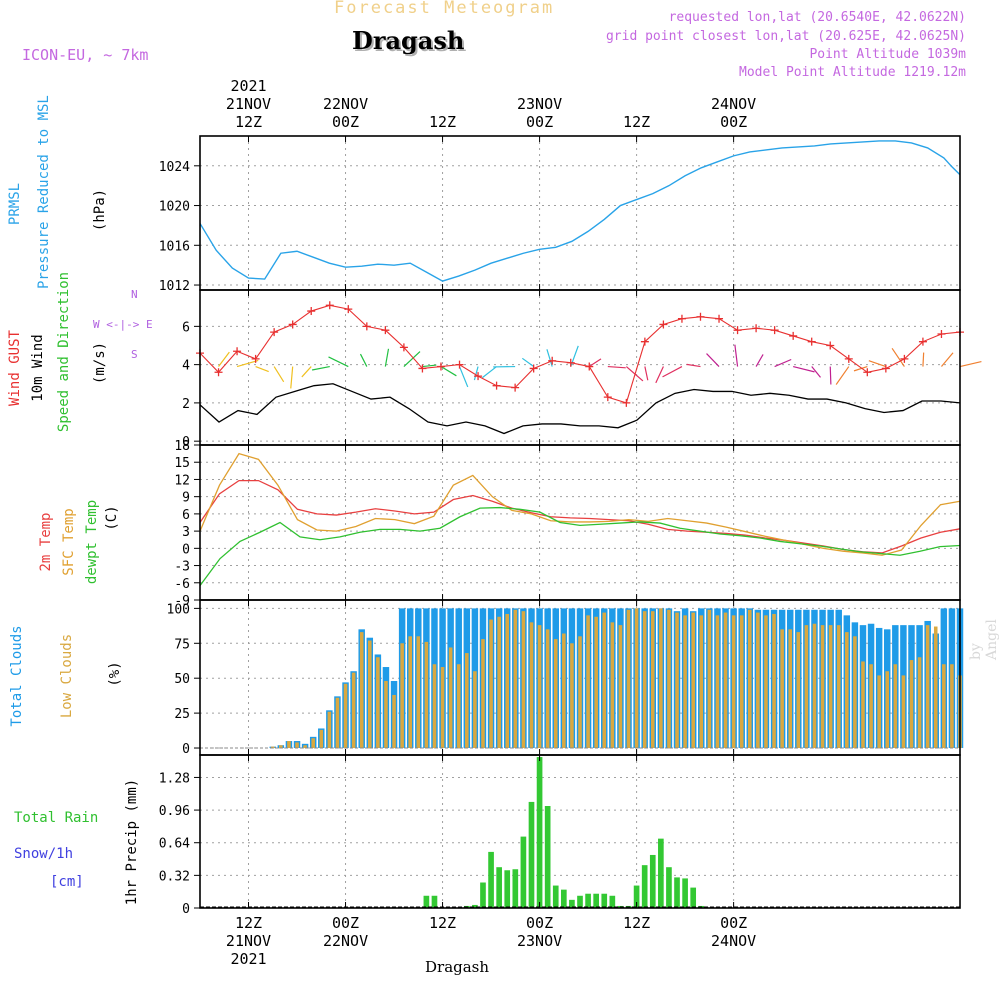  I want to click on top-axis-hour: 12Z, so click(636, 122).